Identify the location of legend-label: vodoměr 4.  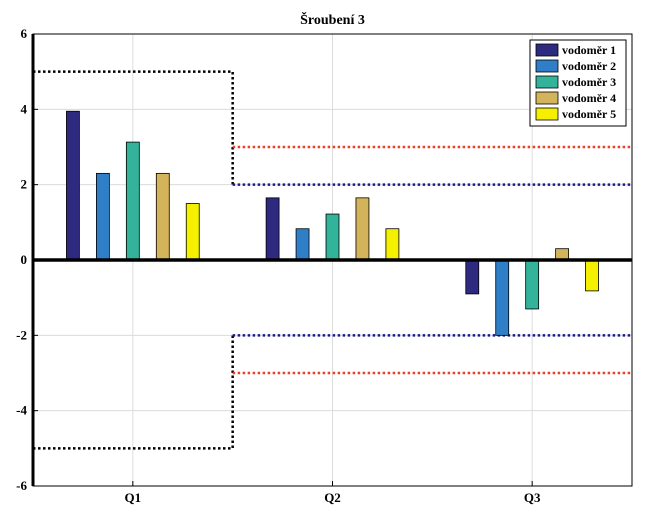
(589, 98).